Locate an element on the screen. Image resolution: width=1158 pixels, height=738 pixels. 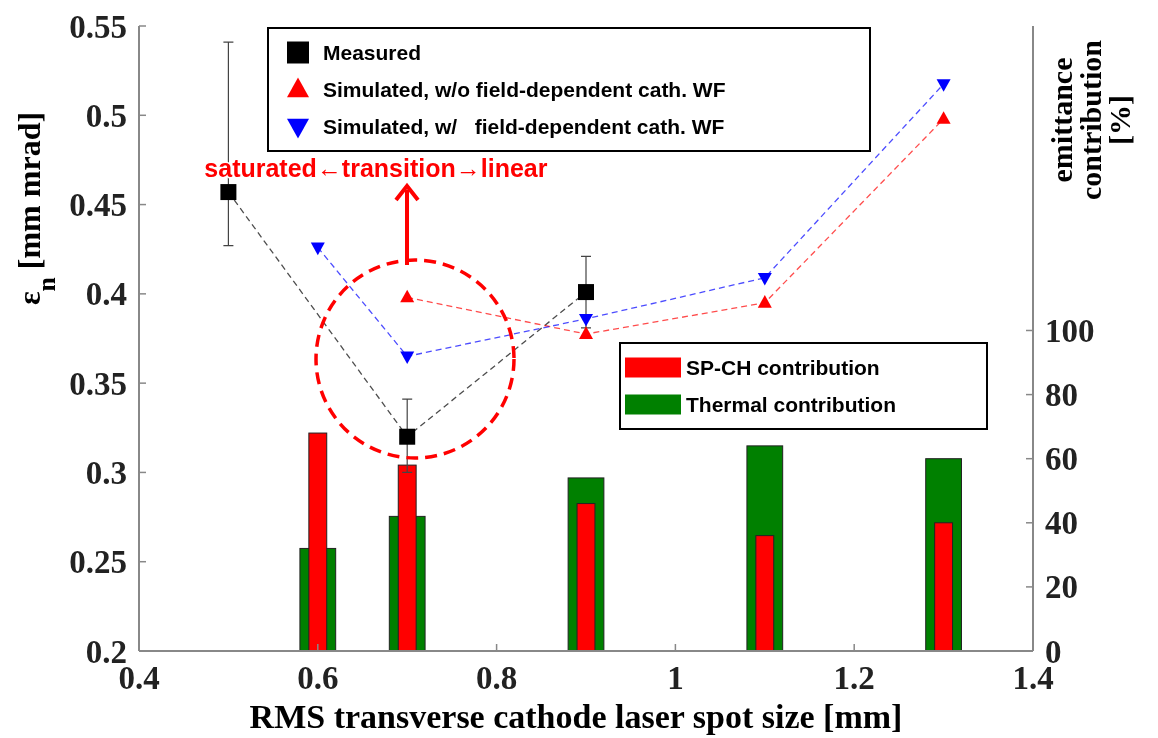
legend-label: Thermal contribution is located at coordinates (791, 404).